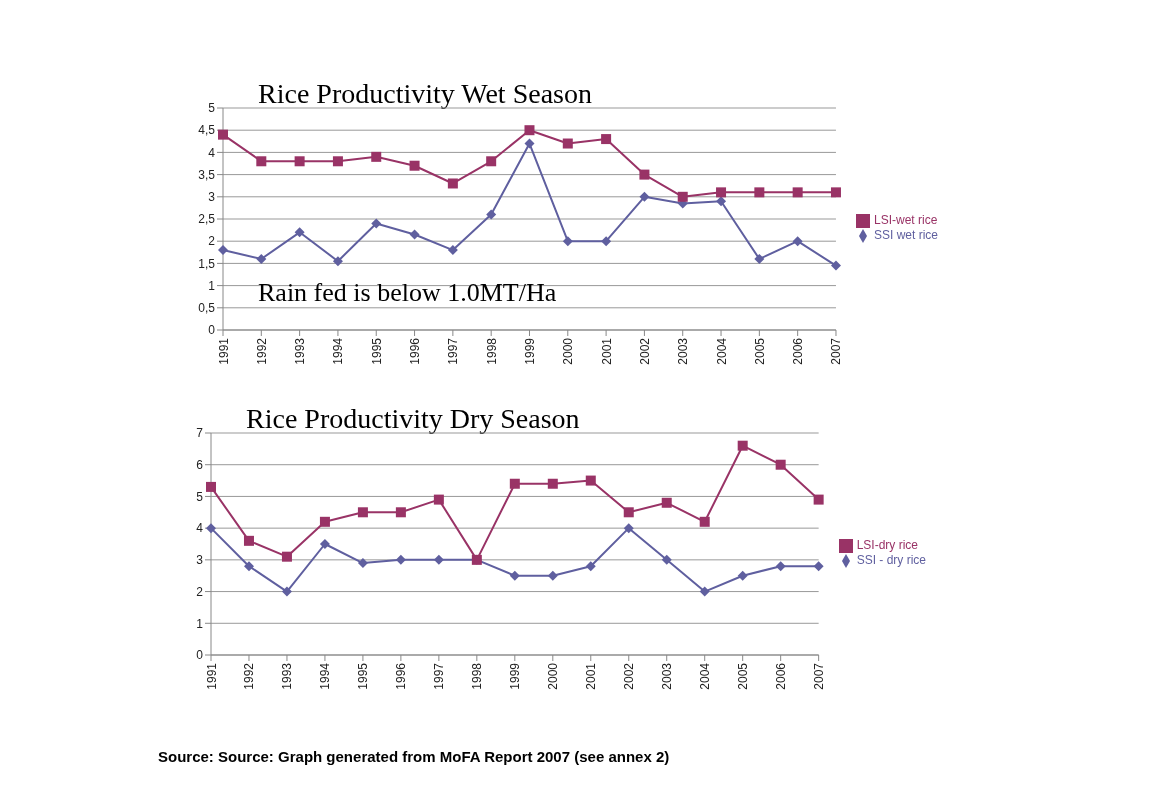 This screenshot has width=1172, height=786. What do you see at coordinates (207, 130) in the screenshot?
I see `y-tick-label: 4,5` at bounding box center [207, 130].